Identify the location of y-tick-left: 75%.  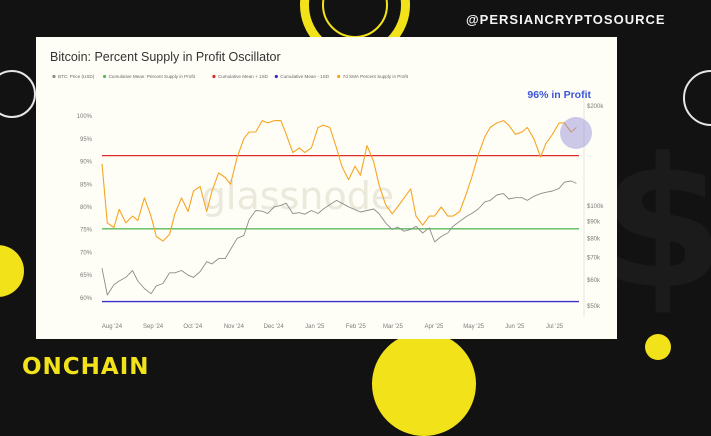
(86, 231).